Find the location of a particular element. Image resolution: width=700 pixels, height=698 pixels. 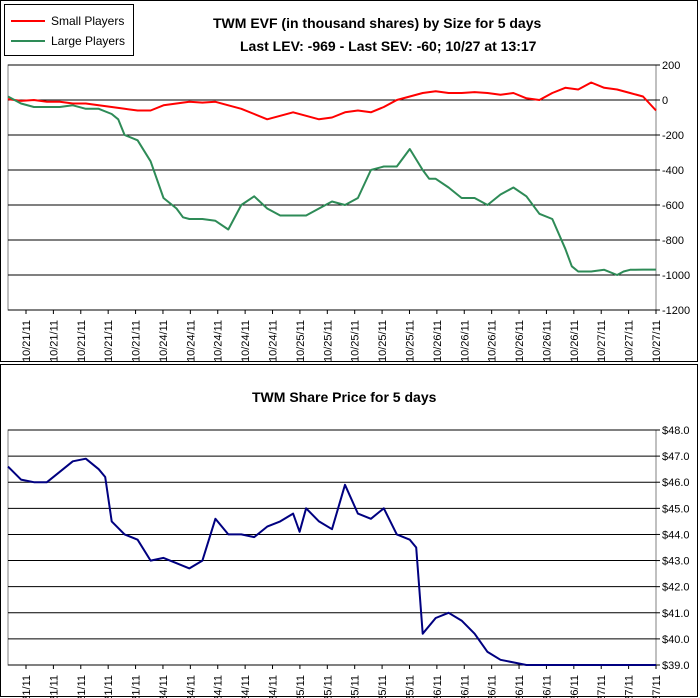

y-tick-label: 200 is located at coordinates (671, 66).